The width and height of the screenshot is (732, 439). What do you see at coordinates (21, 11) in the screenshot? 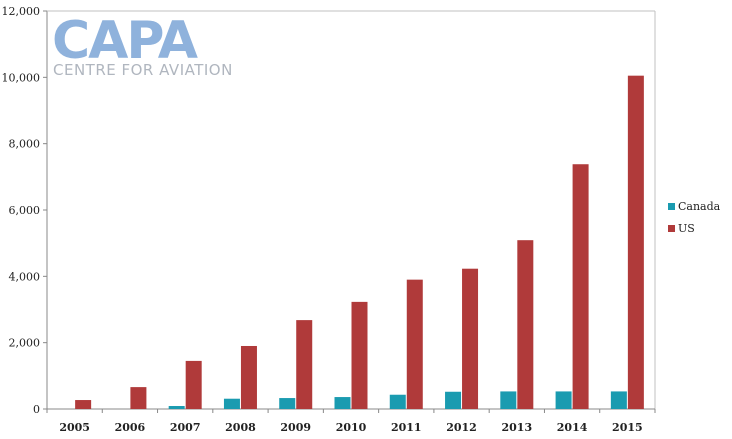
I see `y-tick-label: 12,000` at bounding box center [21, 11].